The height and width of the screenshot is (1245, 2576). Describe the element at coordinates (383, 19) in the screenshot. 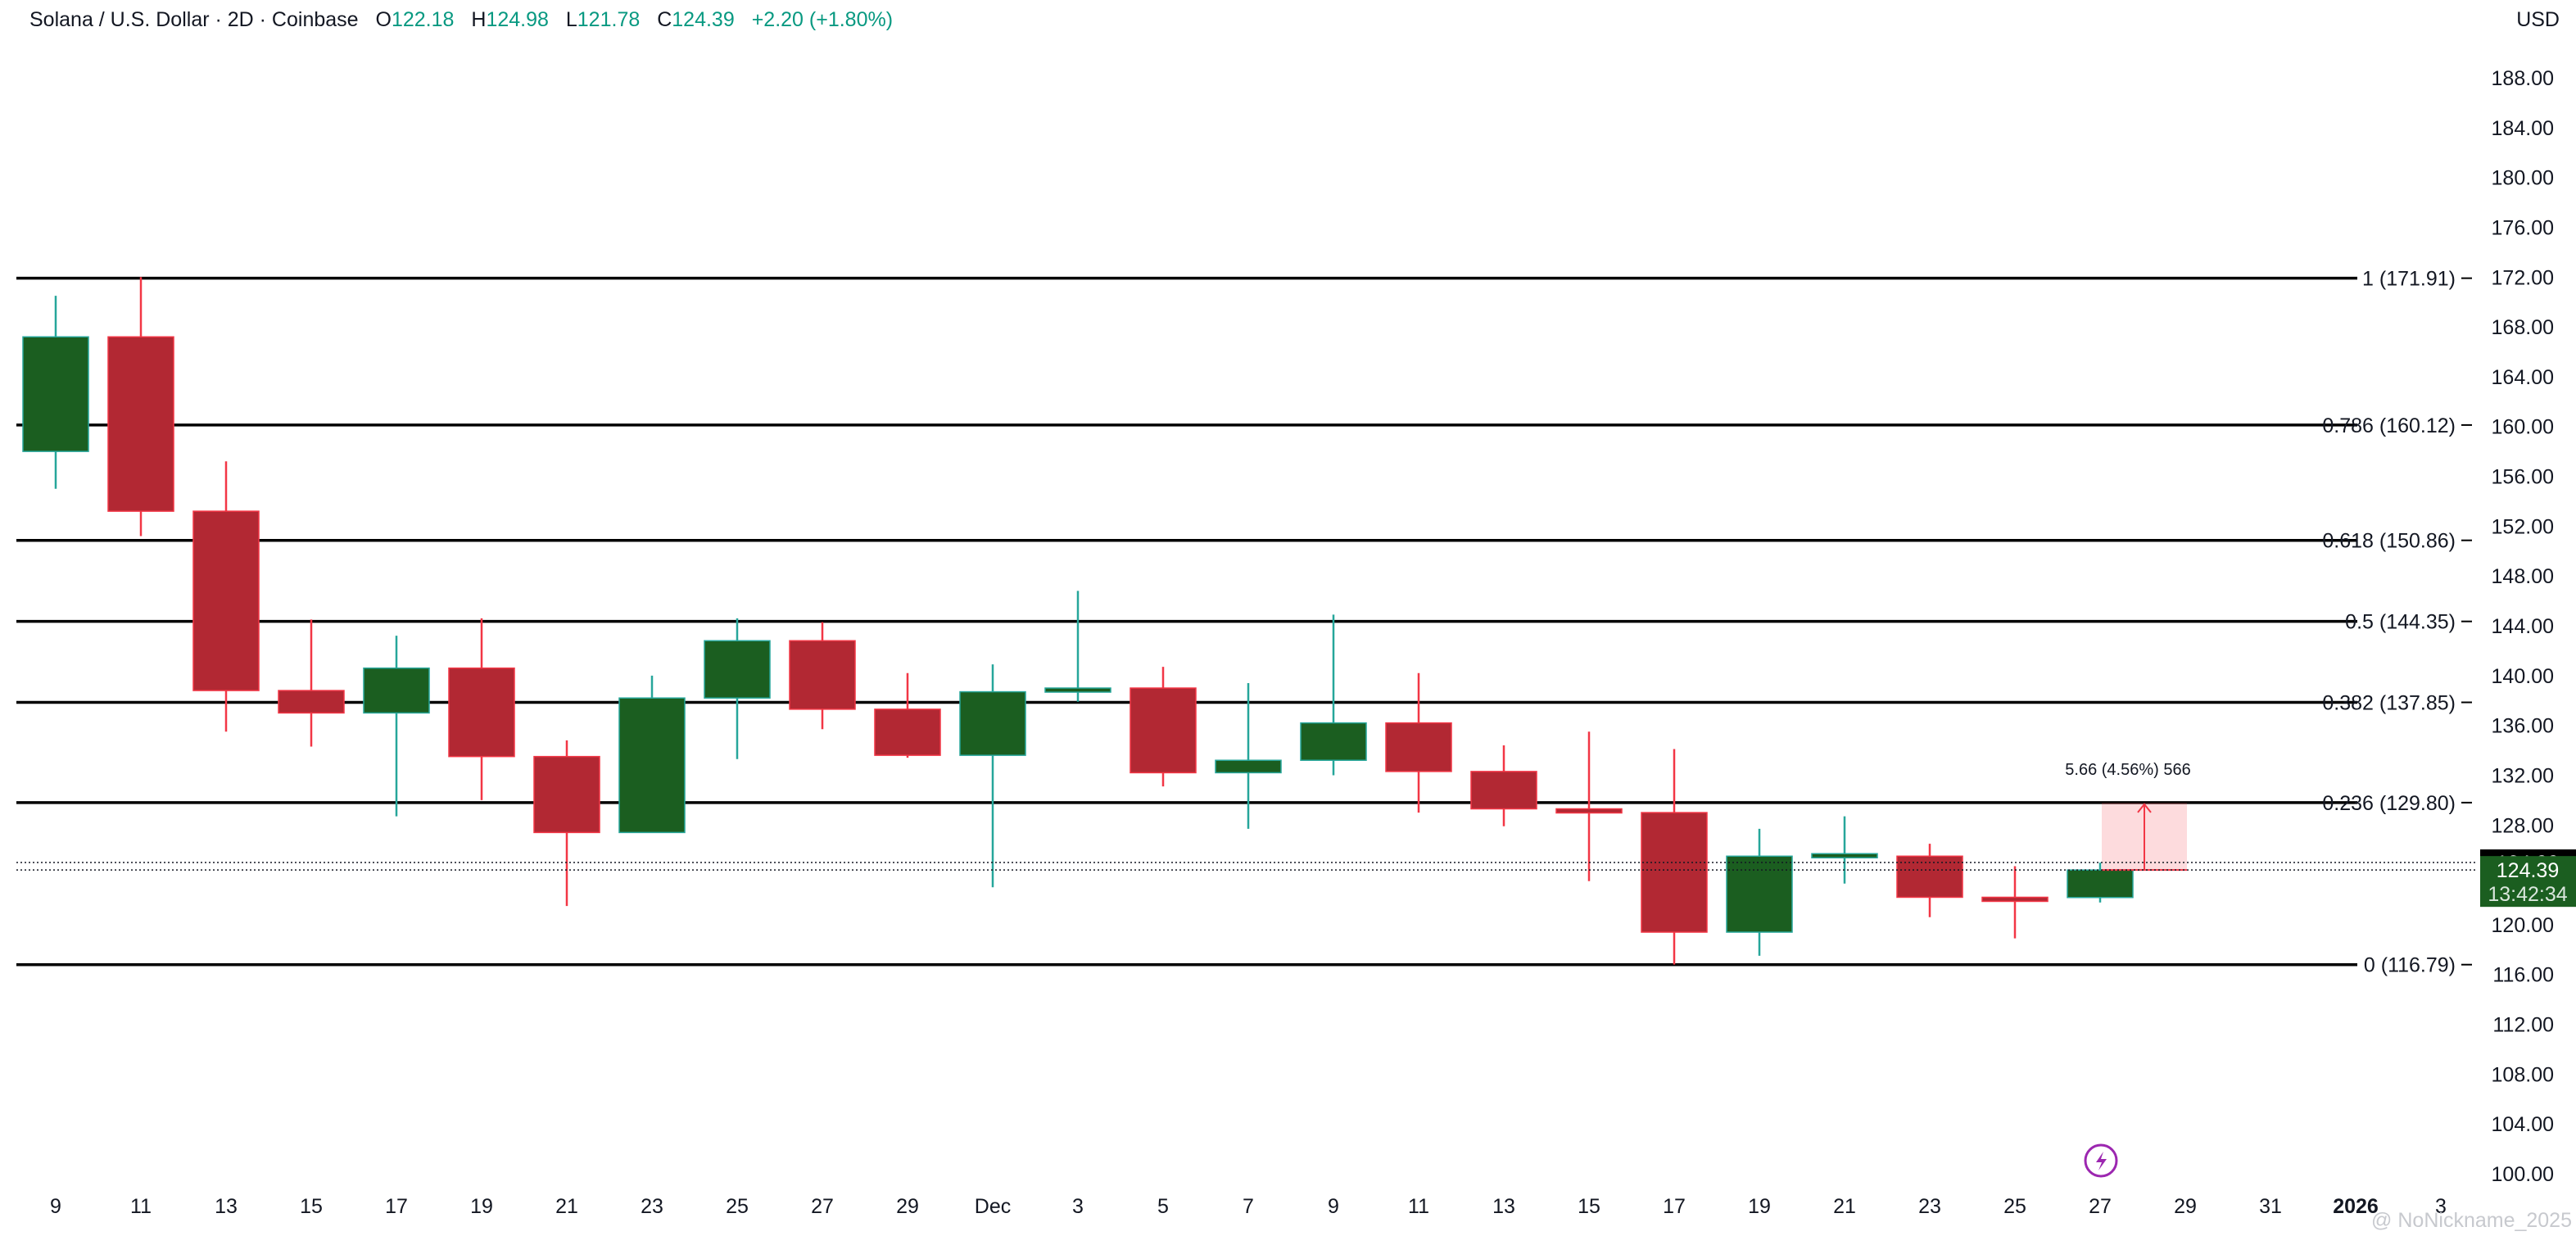

I see `open-label: O` at that location.